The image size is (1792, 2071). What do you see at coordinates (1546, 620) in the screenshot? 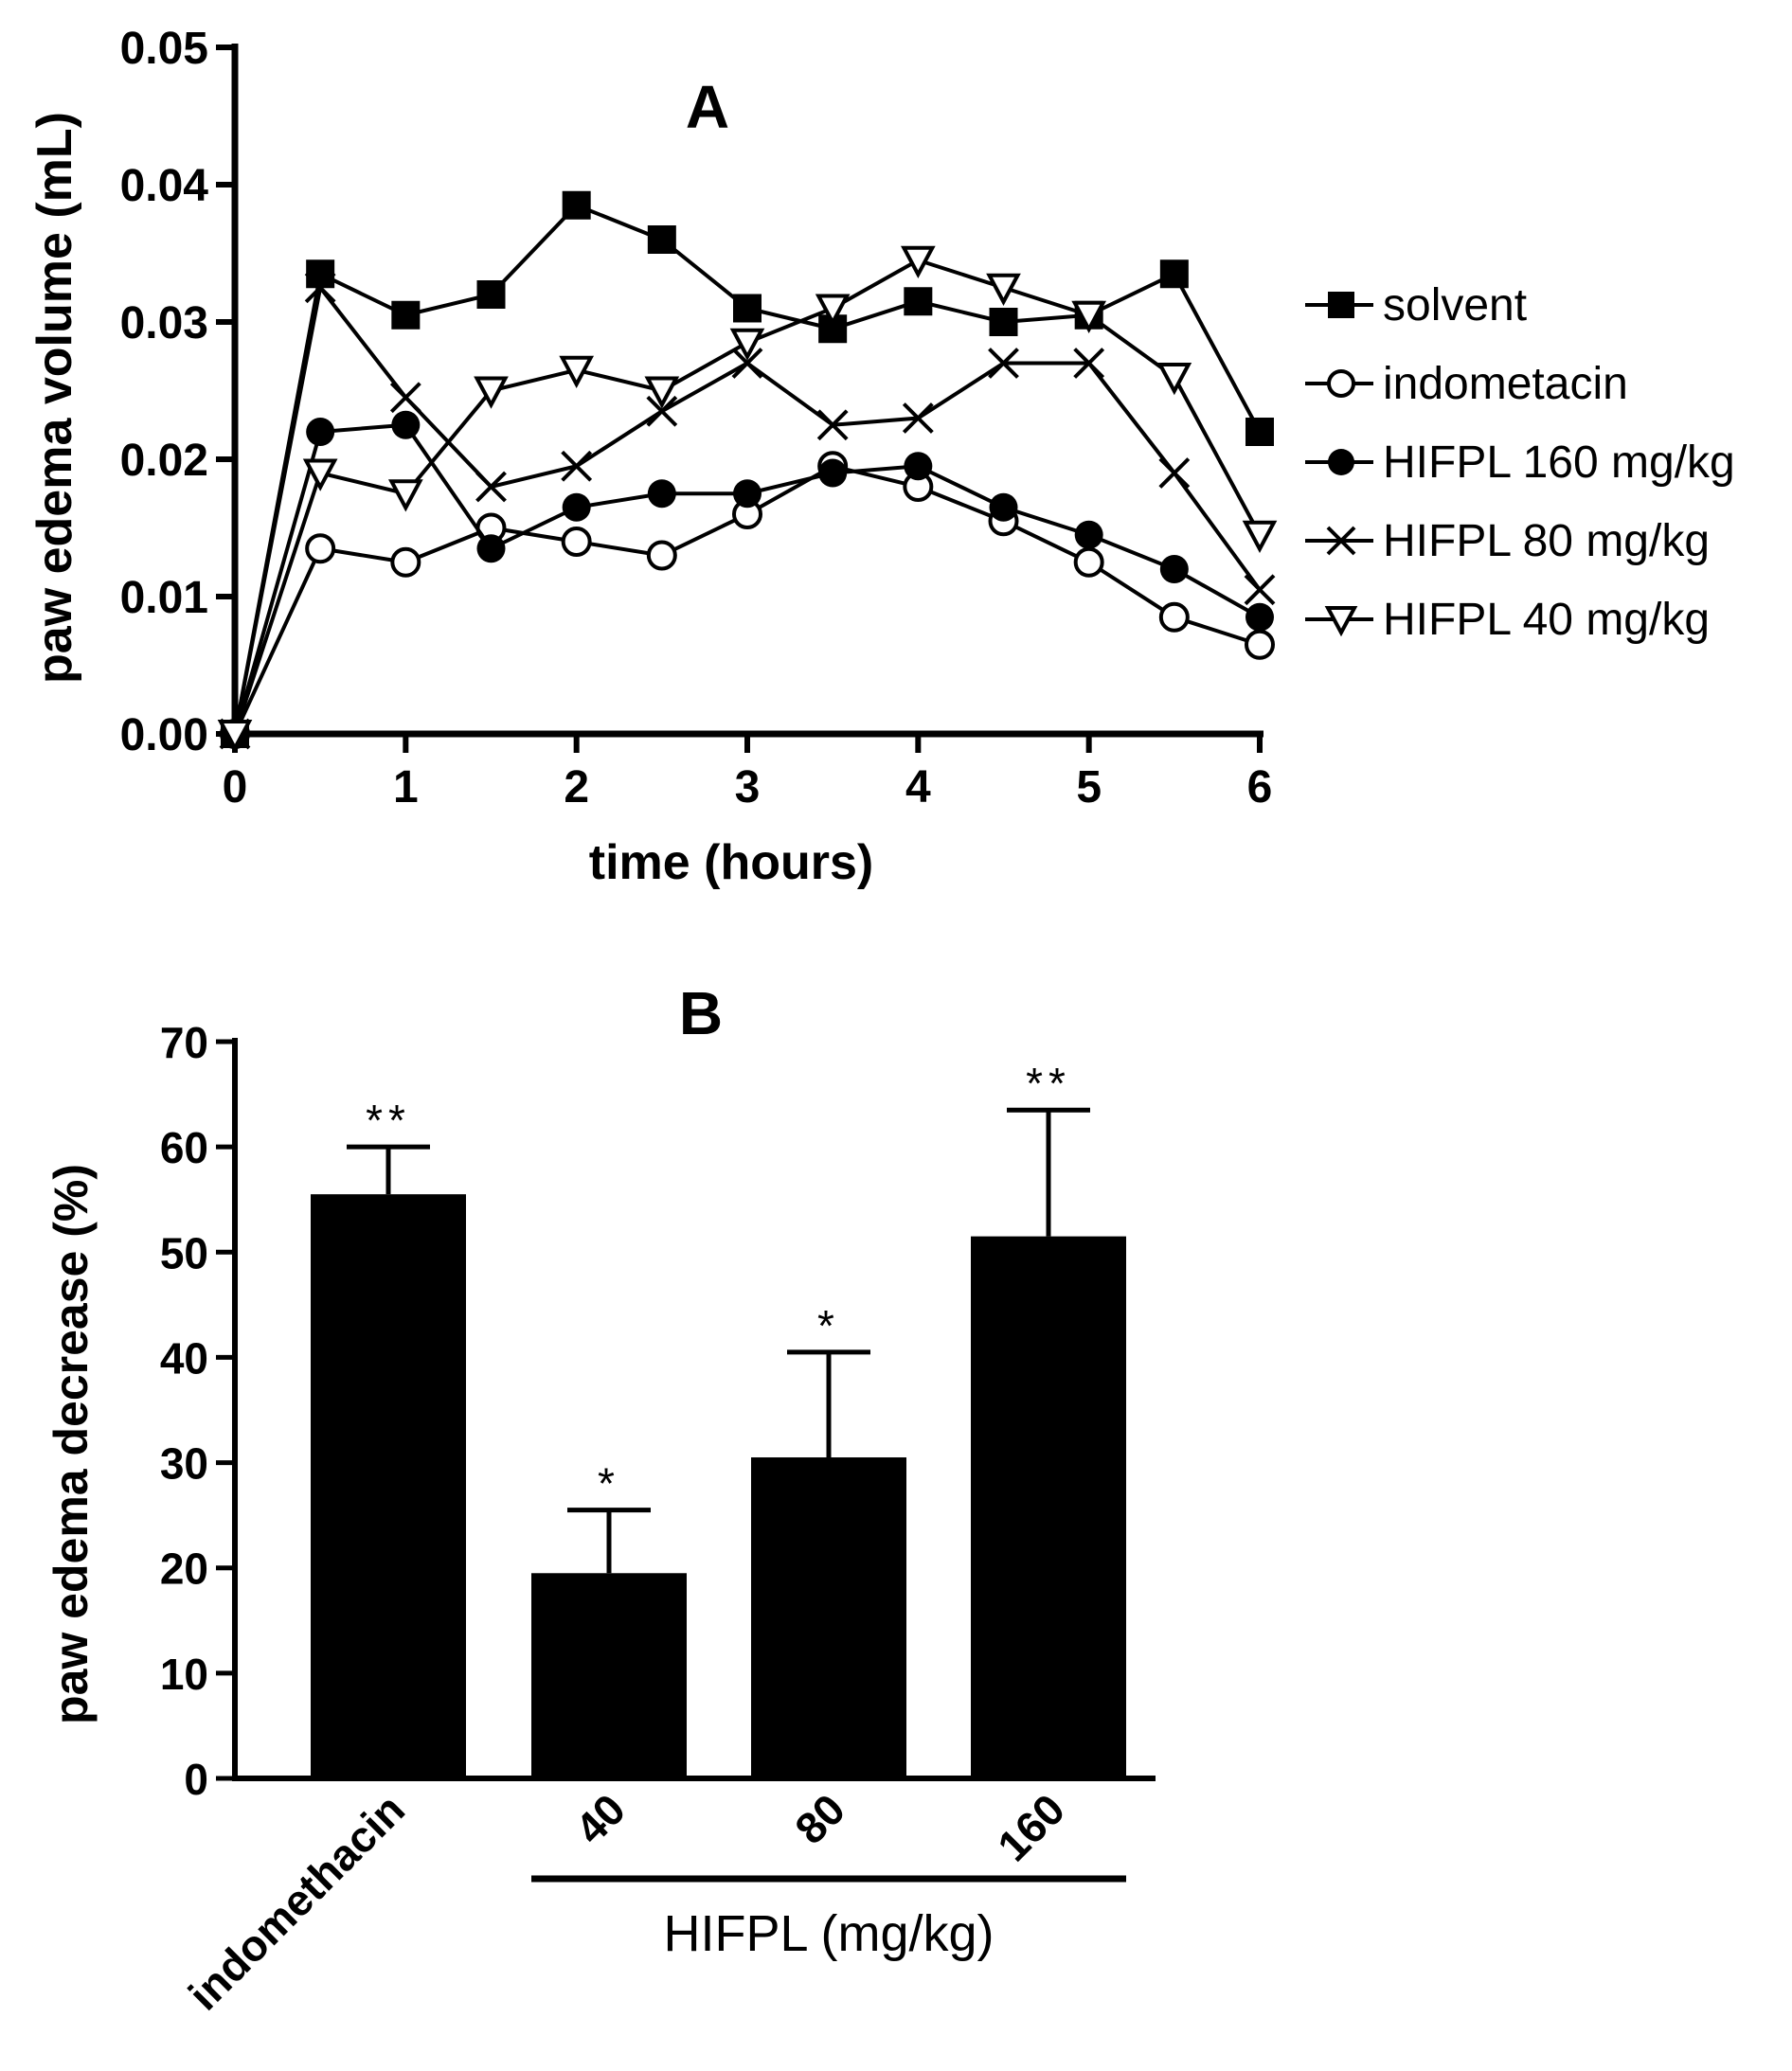
I see `legend-label: HIFPL 40 mg/kg` at bounding box center [1546, 620].